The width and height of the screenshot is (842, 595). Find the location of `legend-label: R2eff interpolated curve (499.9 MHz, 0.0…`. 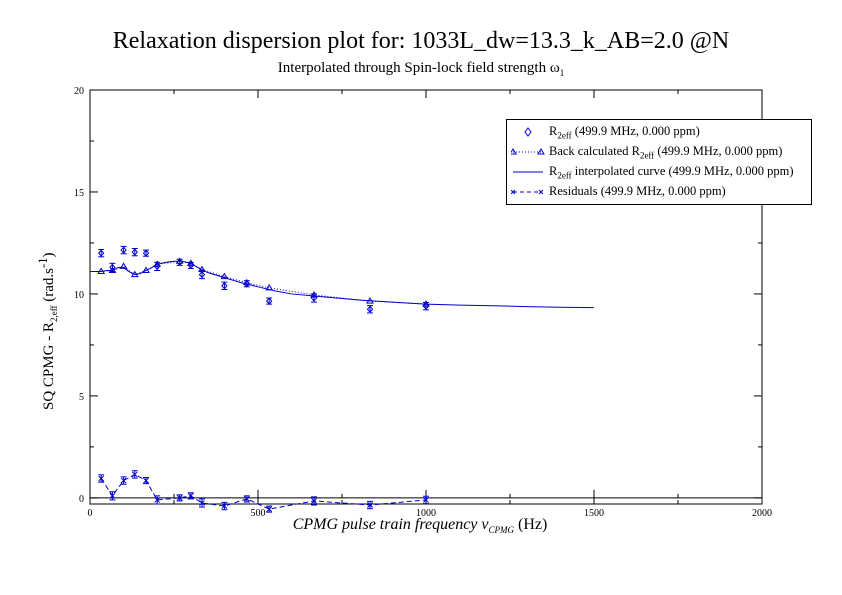

legend-label: R2eff interpolated curve (499.9 MHz, 0.0… is located at coordinates (671, 172).